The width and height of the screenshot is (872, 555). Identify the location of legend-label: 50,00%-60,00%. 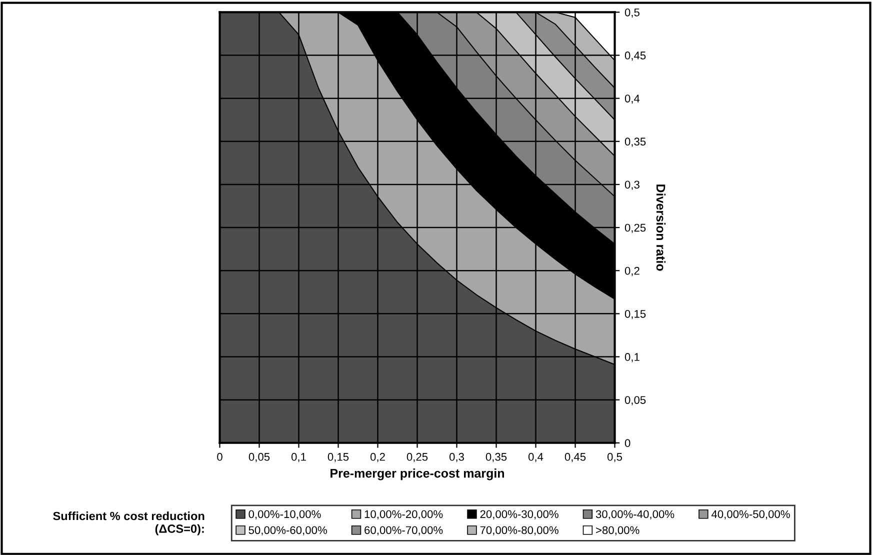
(287, 531).